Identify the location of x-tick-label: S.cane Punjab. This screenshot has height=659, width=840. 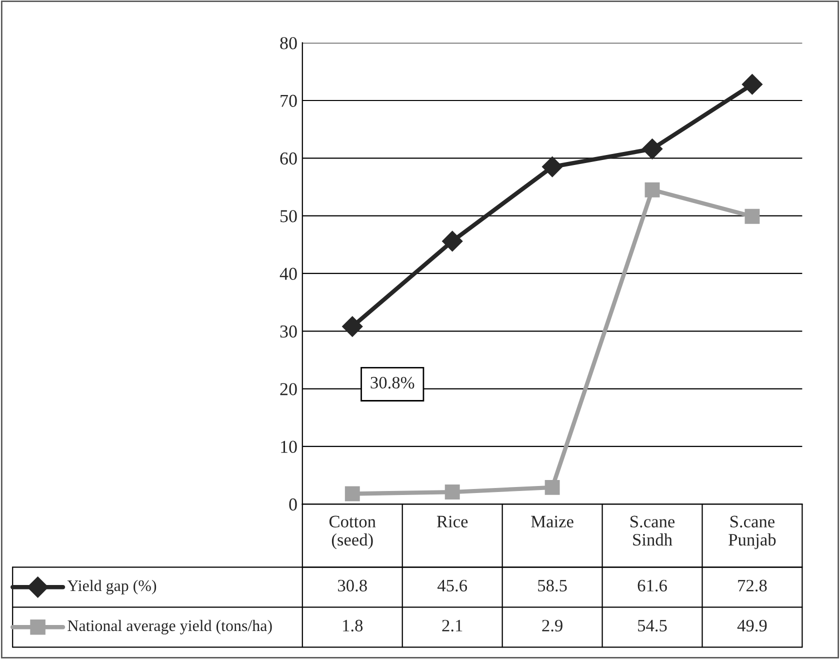
(752, 533).